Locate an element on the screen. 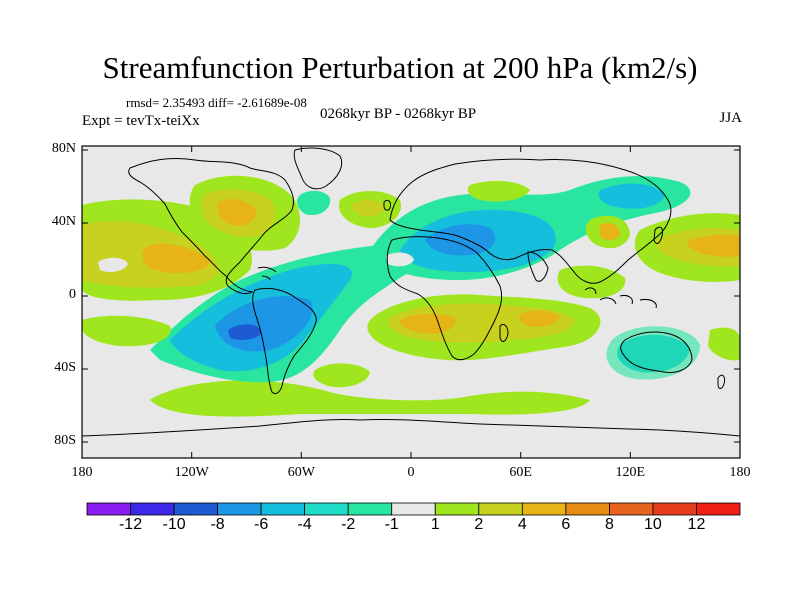  europe-yellow is located at coordinates (368, 208).